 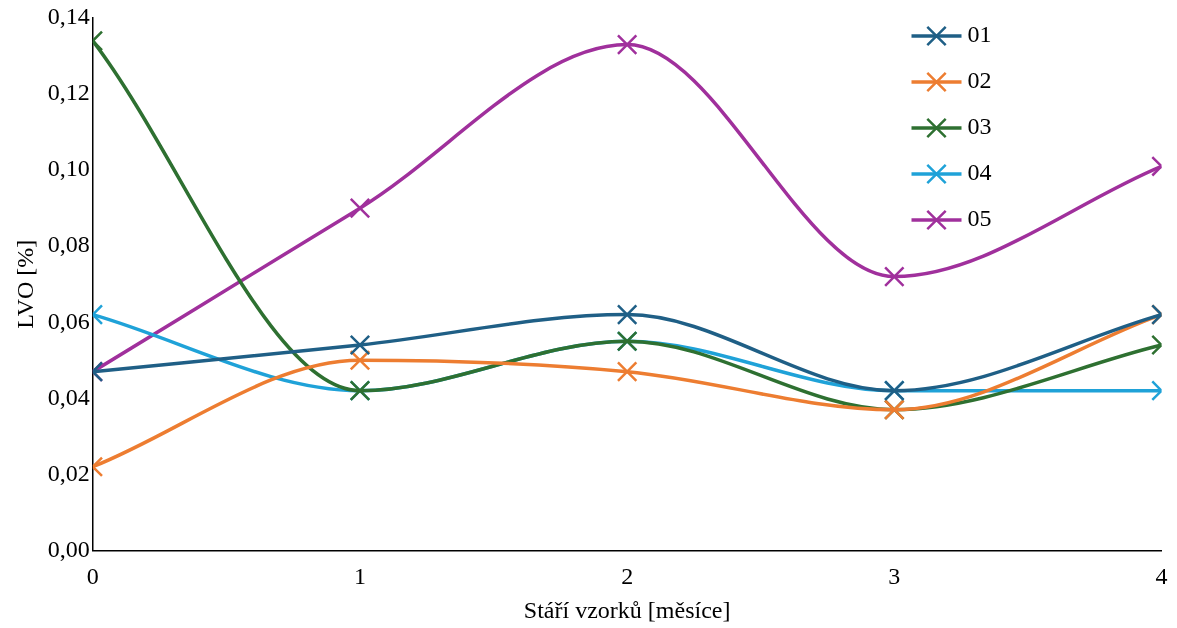 What do you see at coordinates (1161, 576) in the screenshot?
I see `x-tick-label: 4` at bounding box center [1161, 576].